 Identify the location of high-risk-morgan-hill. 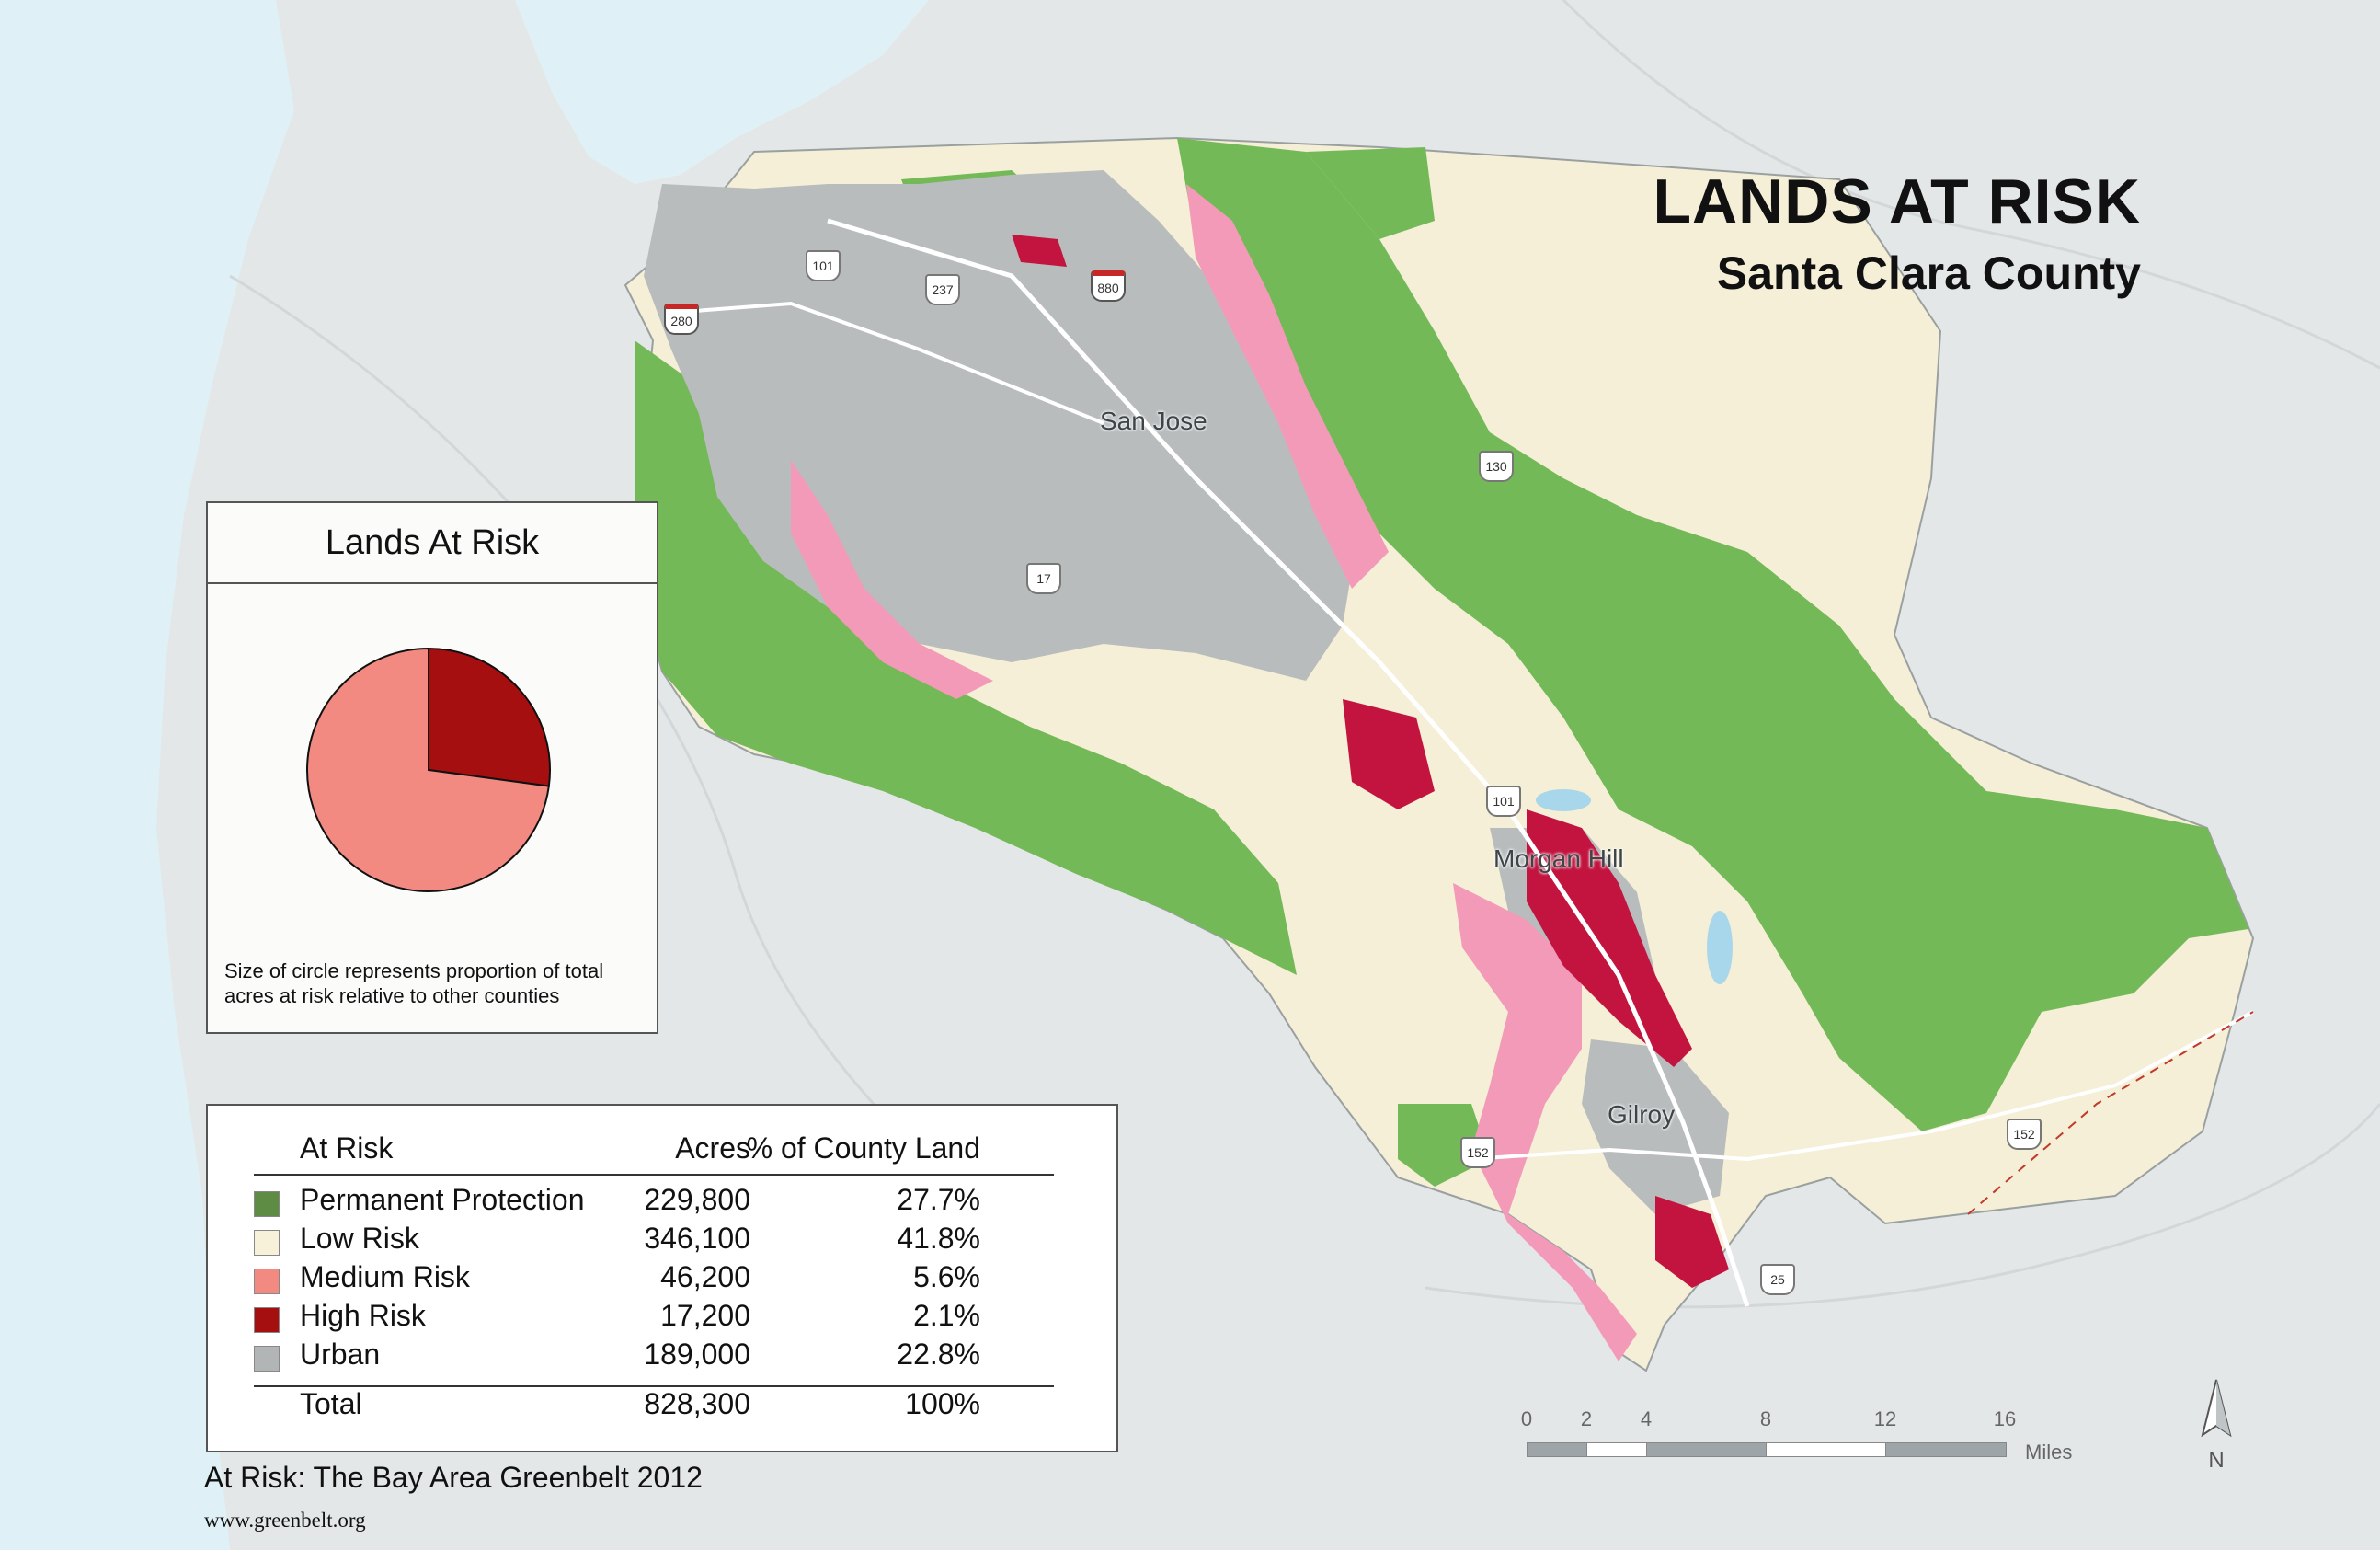
(1609, 938).